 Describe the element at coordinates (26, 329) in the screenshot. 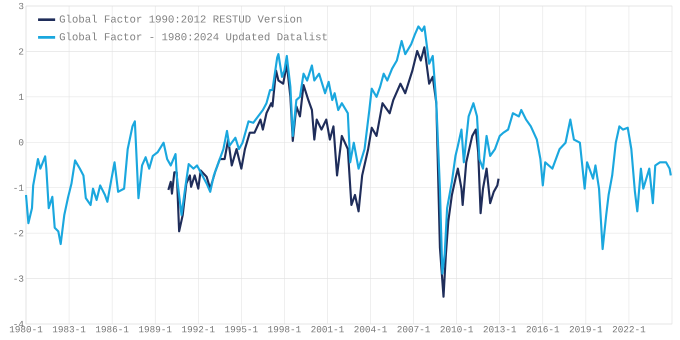

I see `x-tick-label: 1980-1` at that location.